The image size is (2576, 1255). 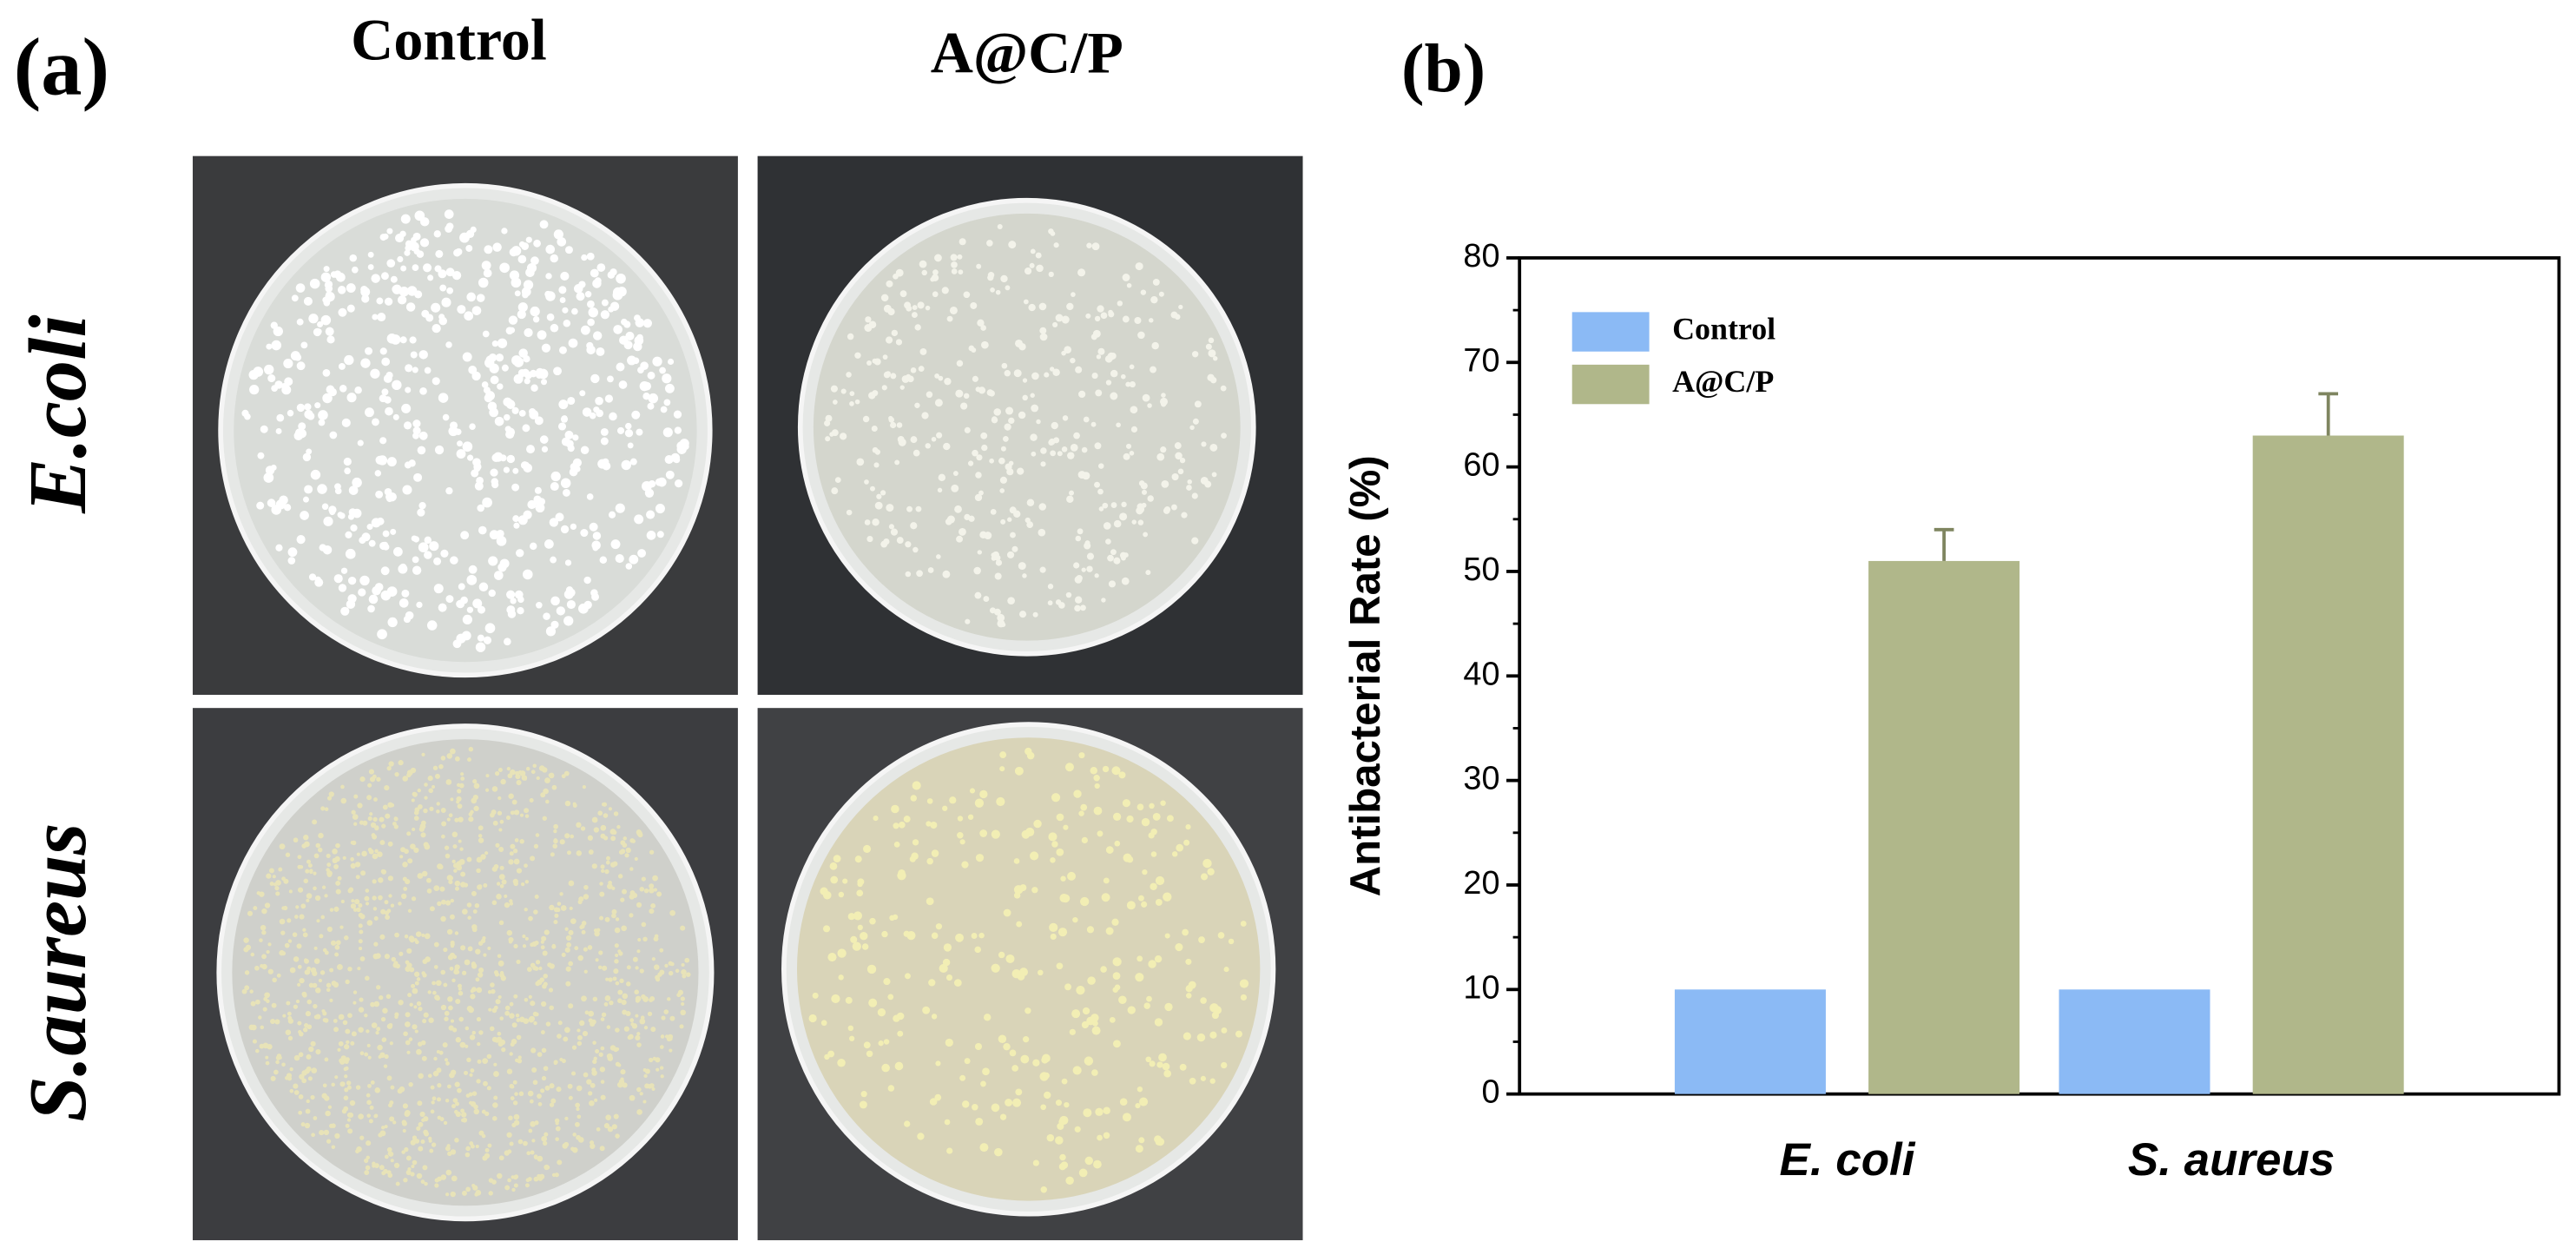 What do you see at coordinates (58, 413) in the screenshot?
I see `row-label: E.coli` at bounding box center [58, 413].